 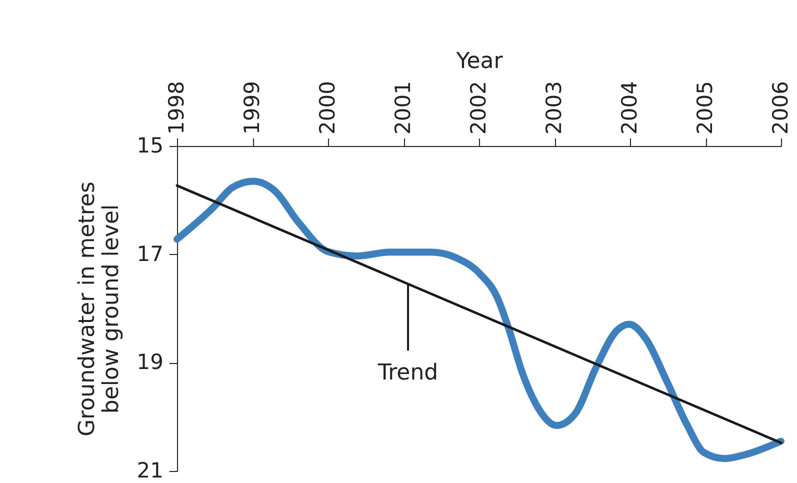 What do you see at coordinates (150, 254) in the screenshot?
I see `y-tick-label: 17` at bounding box center [150, 254].